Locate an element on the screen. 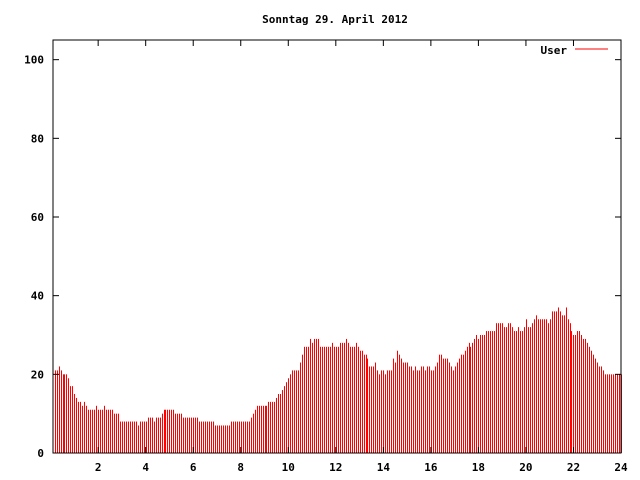 This screenshot has width=640, height=480. y-tick-label: 40 is located at coordinates (37, 296).